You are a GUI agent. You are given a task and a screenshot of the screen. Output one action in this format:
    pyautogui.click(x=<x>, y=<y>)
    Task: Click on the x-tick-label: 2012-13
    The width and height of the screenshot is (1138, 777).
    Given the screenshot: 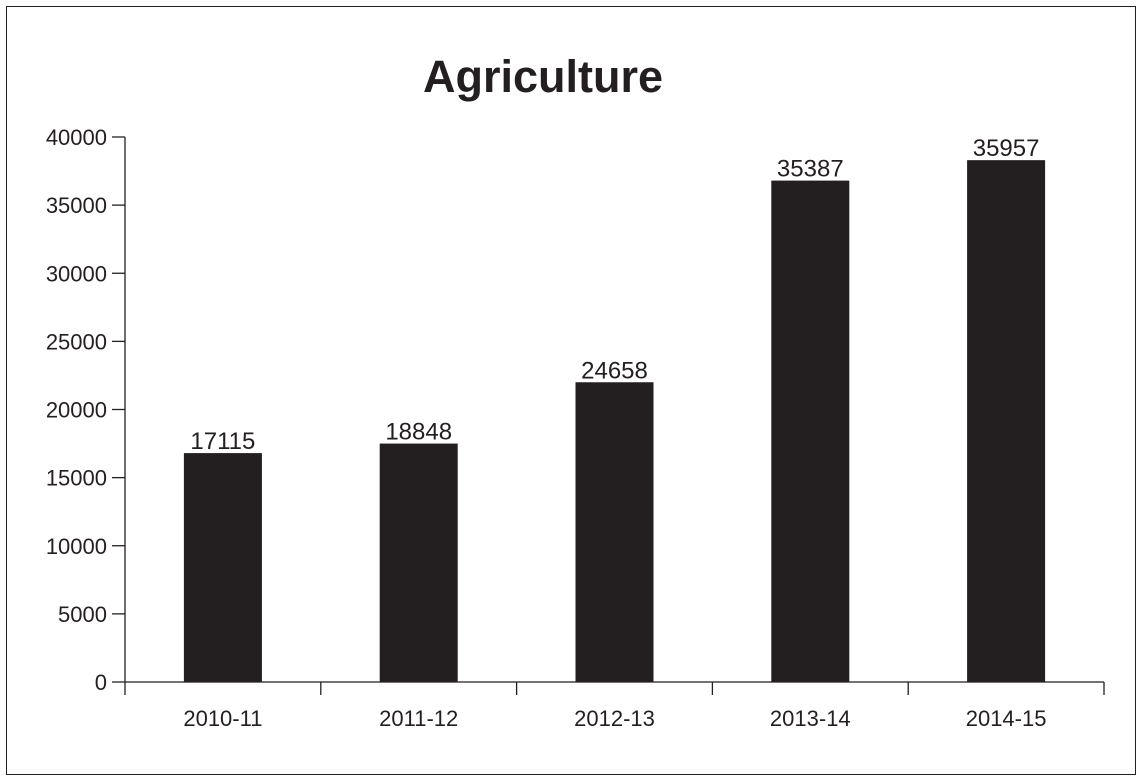 What is the action you would take?
    pyautogui.click(x=614, y=718)
    